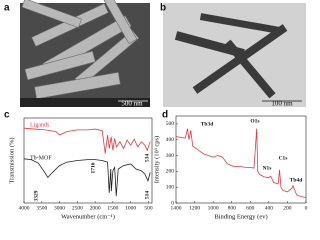  I want to click on x-tick-label: 2500, so click(77, 208).